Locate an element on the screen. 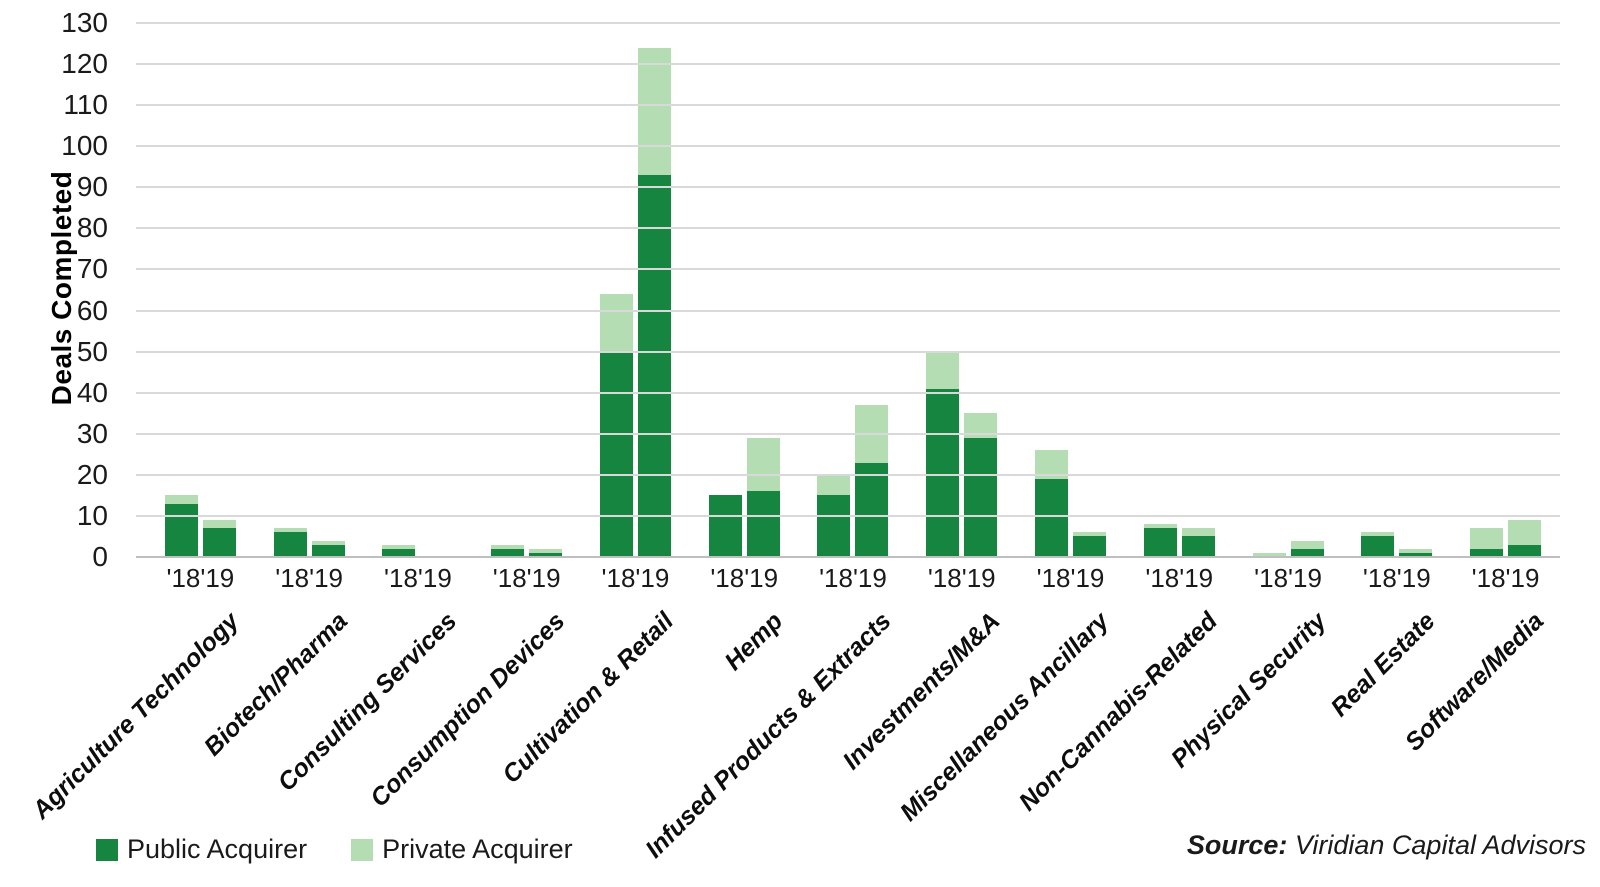 The height and width of the screenshot is (887, 1600). category-label: Non-Cannabis-Related is located at coordinates (1118, 712).